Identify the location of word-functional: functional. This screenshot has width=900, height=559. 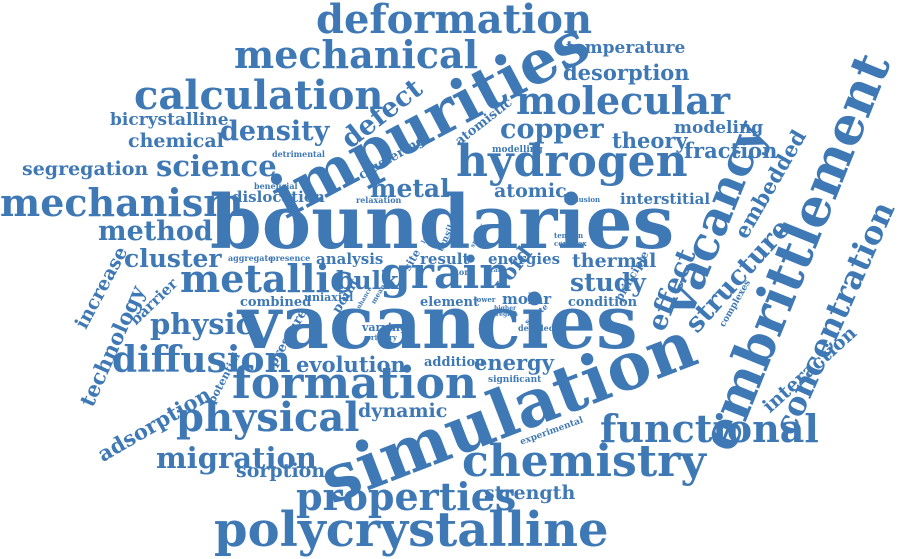
(709, 428).